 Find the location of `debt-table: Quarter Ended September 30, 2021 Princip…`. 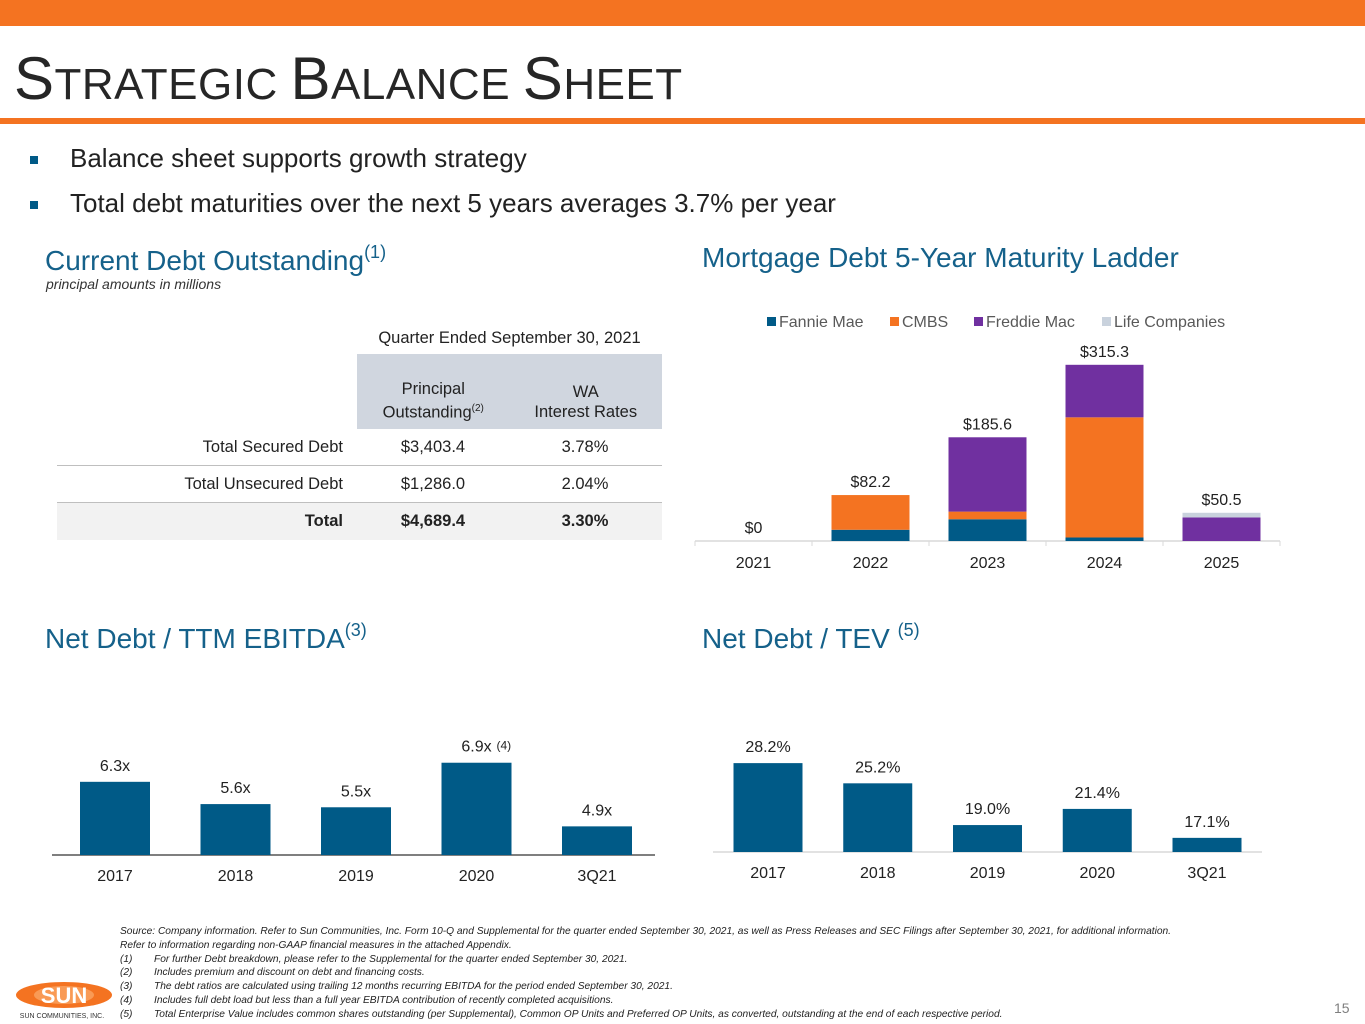

debt-table: Quarter Ended September 30, 2021 Princip… is located at coordinates (359, 431).